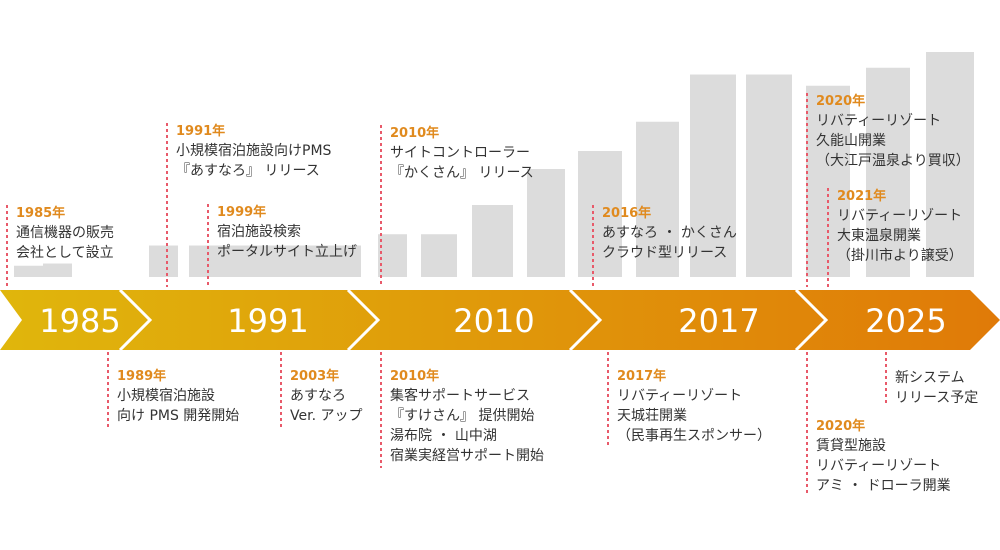 The image size is (1000, 550). What do you see at coordinates (41, 213) in the screenshot?
I see `event-year: 1985年` at bounding box center [41, 213].